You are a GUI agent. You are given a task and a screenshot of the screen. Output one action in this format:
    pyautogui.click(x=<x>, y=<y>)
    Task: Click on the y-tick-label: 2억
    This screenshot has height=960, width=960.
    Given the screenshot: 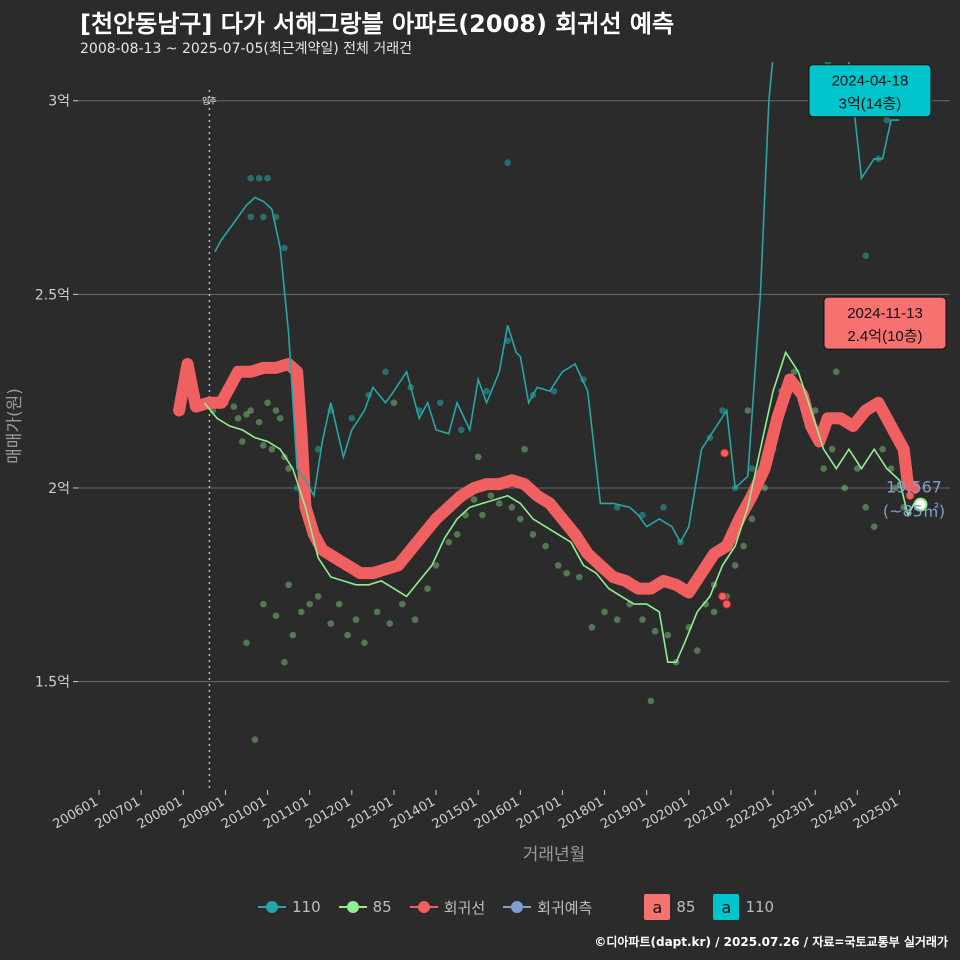 What is the action you would take?
    pyautogui.click(x=59, y=489)
    